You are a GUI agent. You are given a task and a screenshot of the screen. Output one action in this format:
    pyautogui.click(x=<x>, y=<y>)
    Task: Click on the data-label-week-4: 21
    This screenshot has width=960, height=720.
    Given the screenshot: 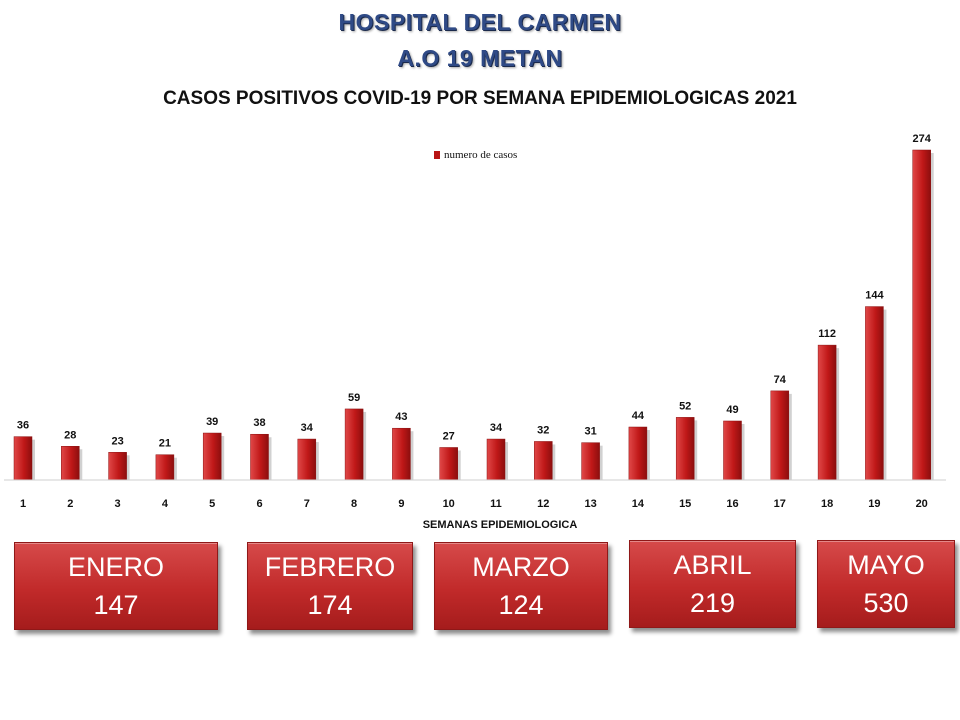 What is the action you would take?
    pyautogui.click(x=165, y=444)
    